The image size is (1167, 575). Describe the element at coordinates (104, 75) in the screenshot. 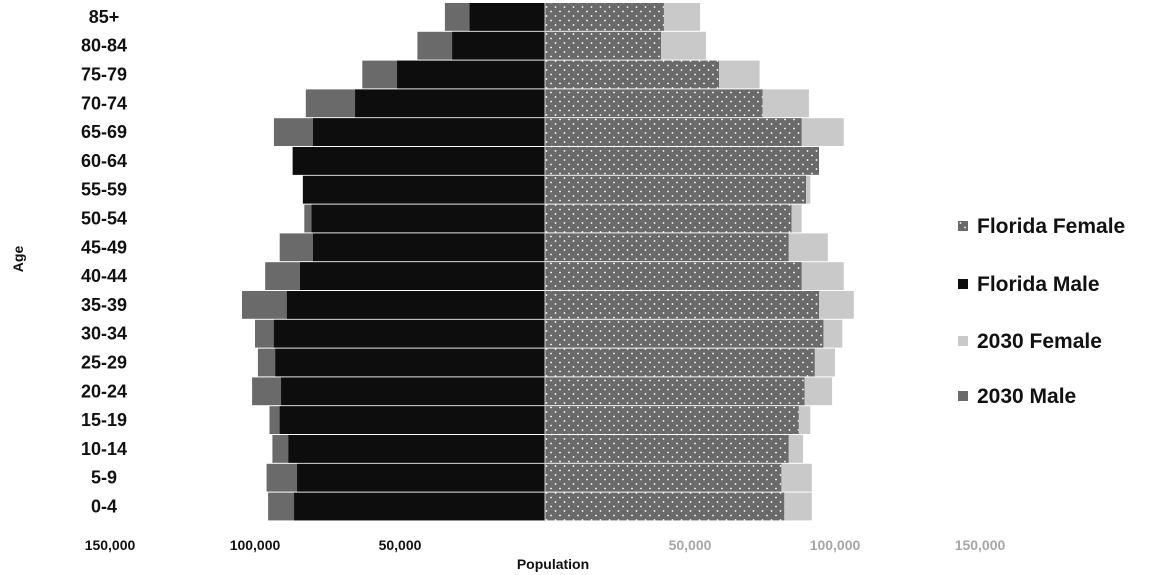

I see `age-label: 75-79` at that location.